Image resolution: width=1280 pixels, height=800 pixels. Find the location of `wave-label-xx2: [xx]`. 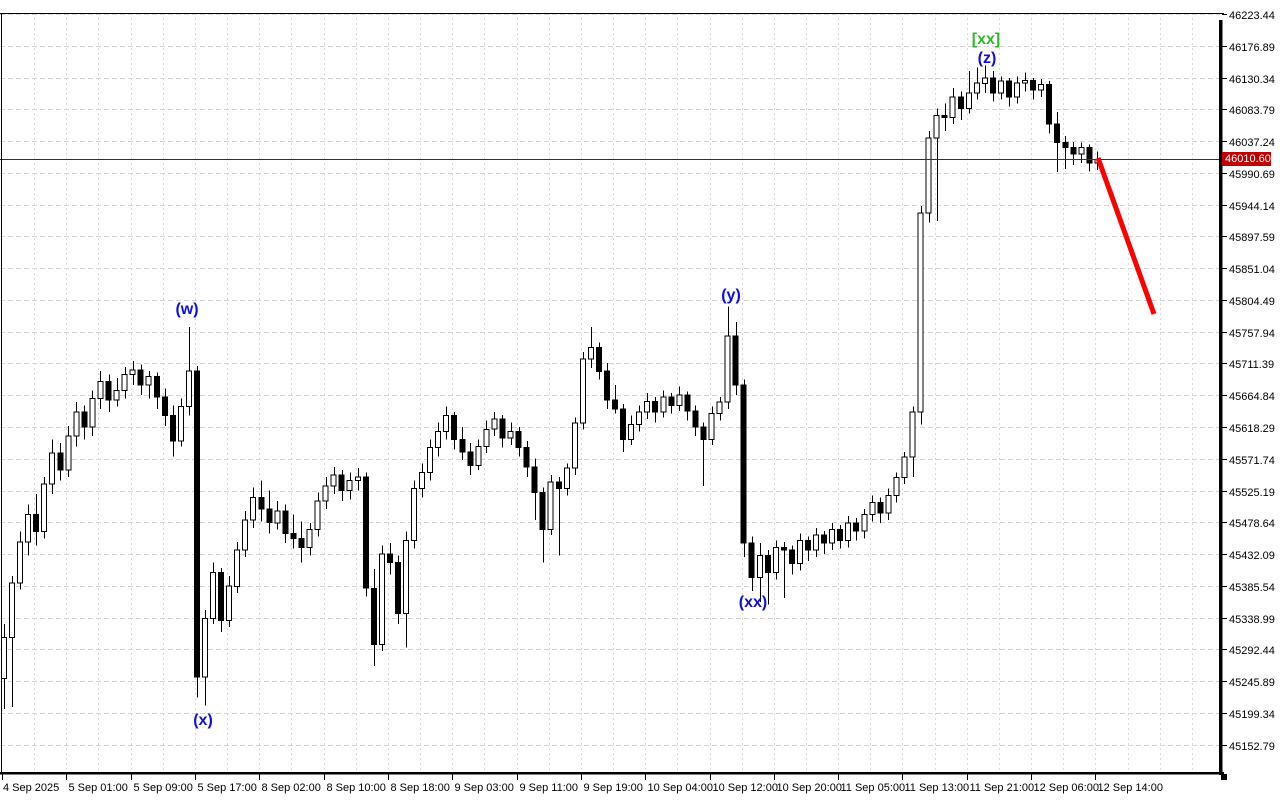

wave-label-xx2: [xx] is located at coordinates (986, 39).